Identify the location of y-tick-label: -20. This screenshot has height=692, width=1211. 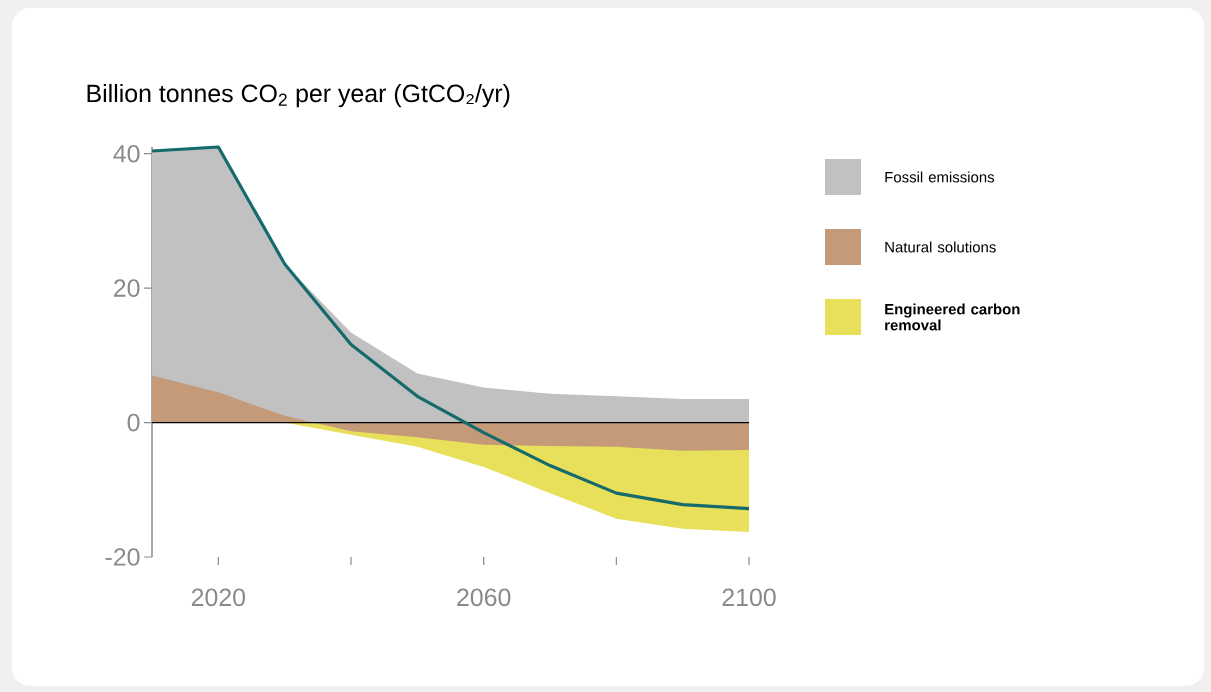
(122, 557).